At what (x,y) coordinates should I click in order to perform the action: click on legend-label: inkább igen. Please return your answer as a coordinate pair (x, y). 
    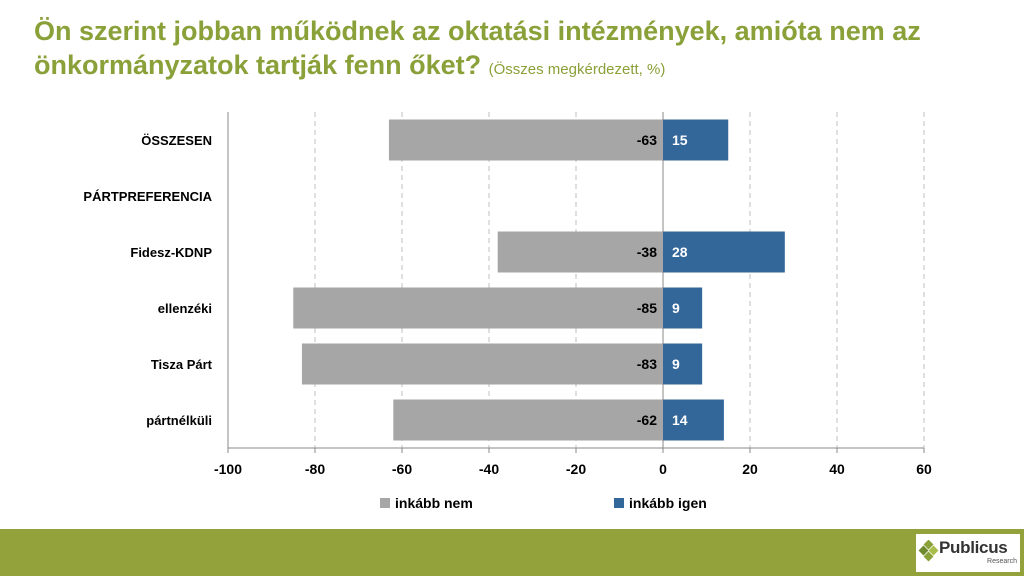
    Looking at the image, I should click on (668, 503).